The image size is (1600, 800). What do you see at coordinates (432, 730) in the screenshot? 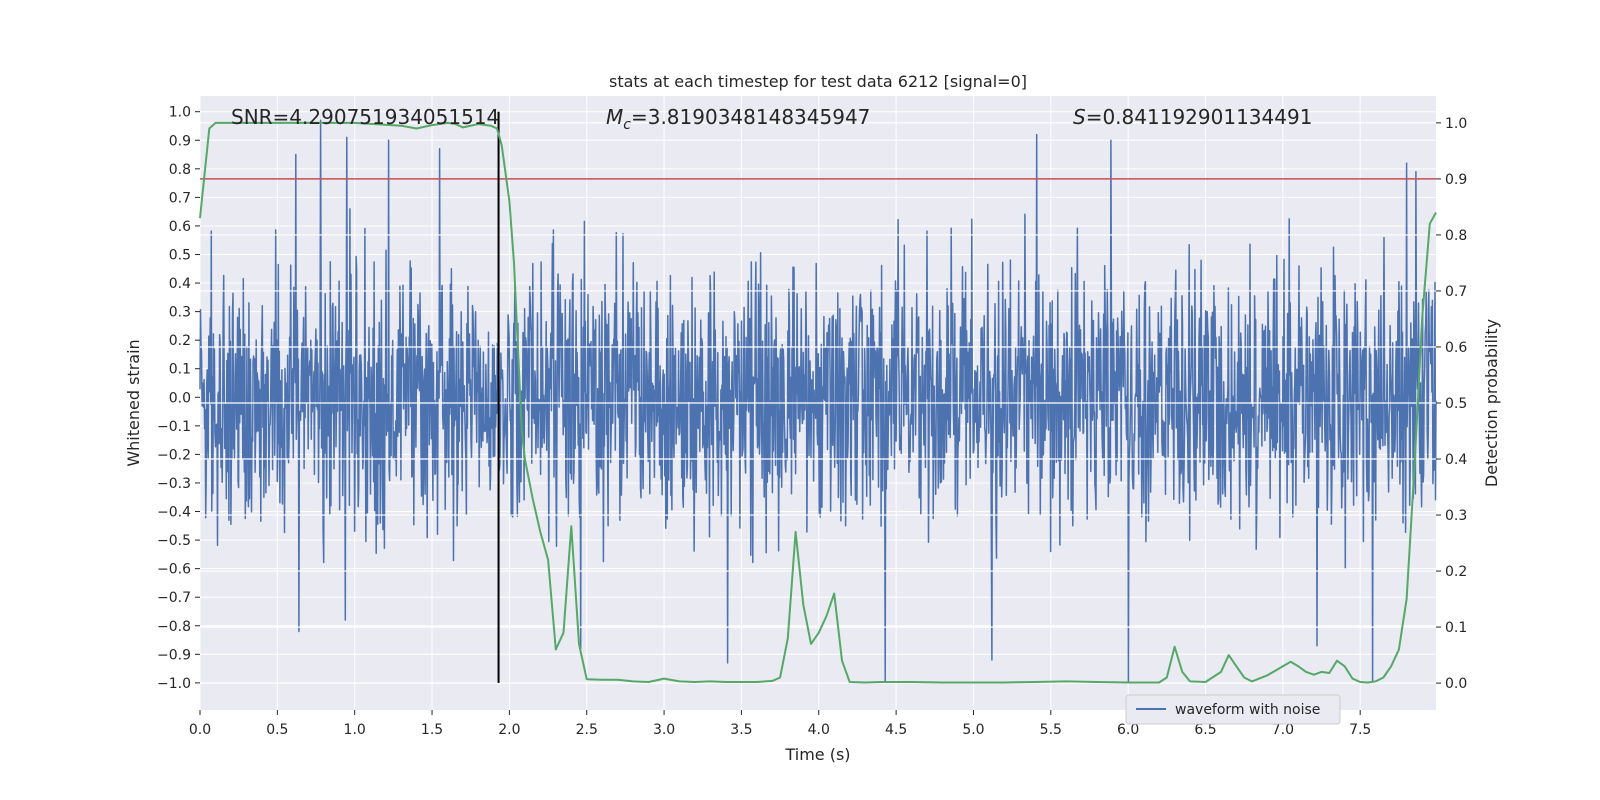
I see `x-tick-label: 1.5` at bounding box center [432, 730].